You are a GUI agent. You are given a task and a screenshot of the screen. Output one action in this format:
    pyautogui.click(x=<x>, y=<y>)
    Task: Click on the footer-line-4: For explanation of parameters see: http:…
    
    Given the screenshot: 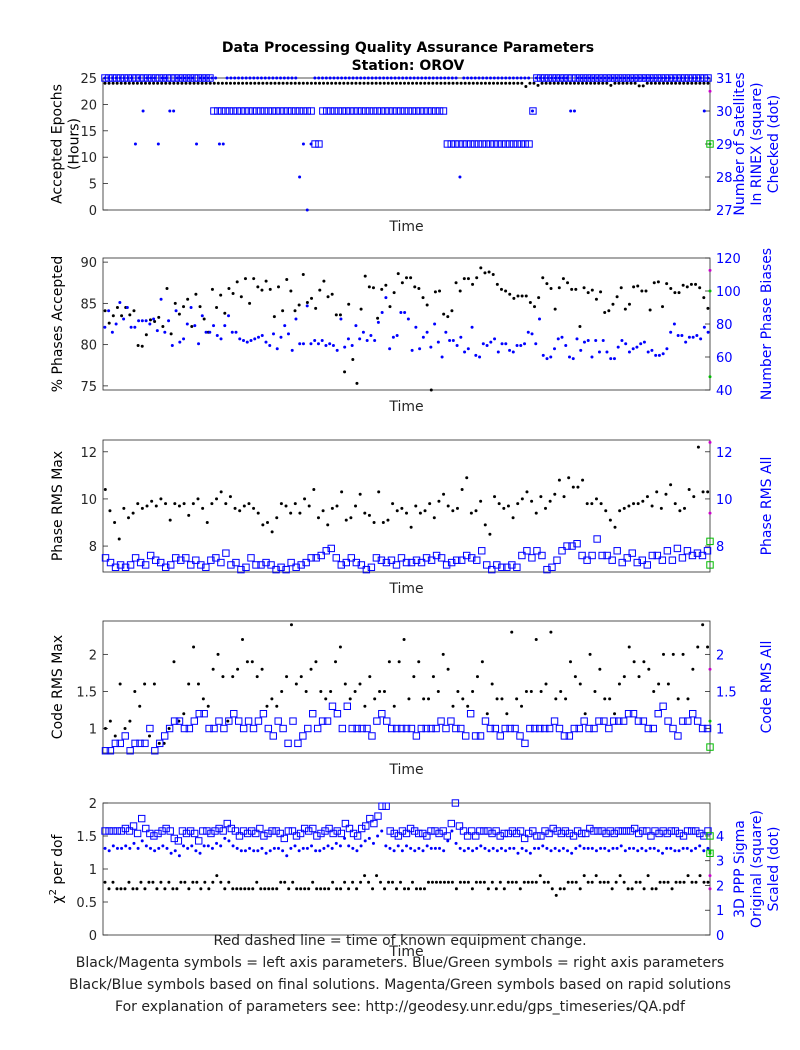 What is the action you would take?
    pyautogui.click(x=400, y=1007)
    